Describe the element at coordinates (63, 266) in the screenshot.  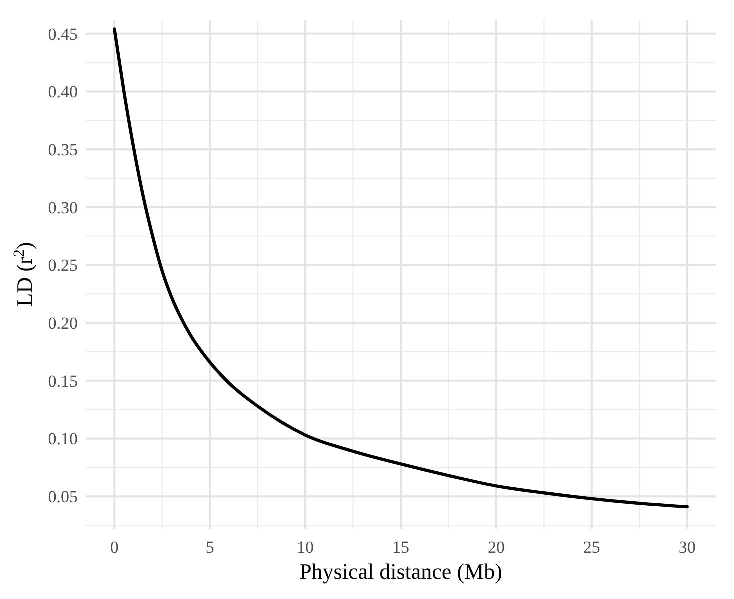
I see `y-tick-label: 0.25` at that location.